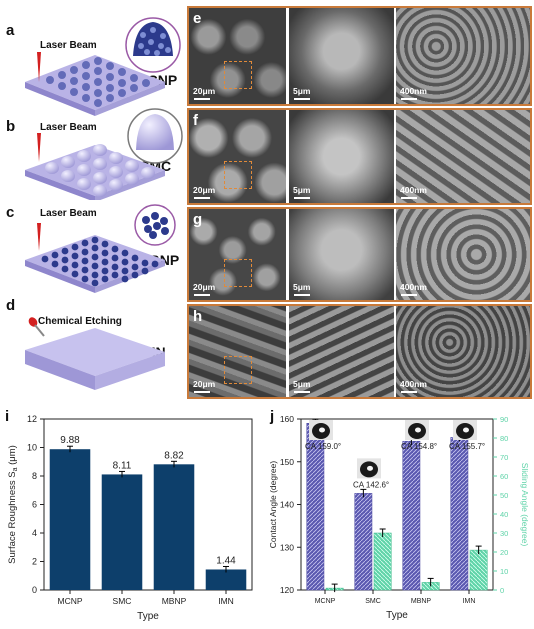  Describe the element at coordinates (504, 514) in the screenshot. I see `y-right-tick-label: 40` at that location.